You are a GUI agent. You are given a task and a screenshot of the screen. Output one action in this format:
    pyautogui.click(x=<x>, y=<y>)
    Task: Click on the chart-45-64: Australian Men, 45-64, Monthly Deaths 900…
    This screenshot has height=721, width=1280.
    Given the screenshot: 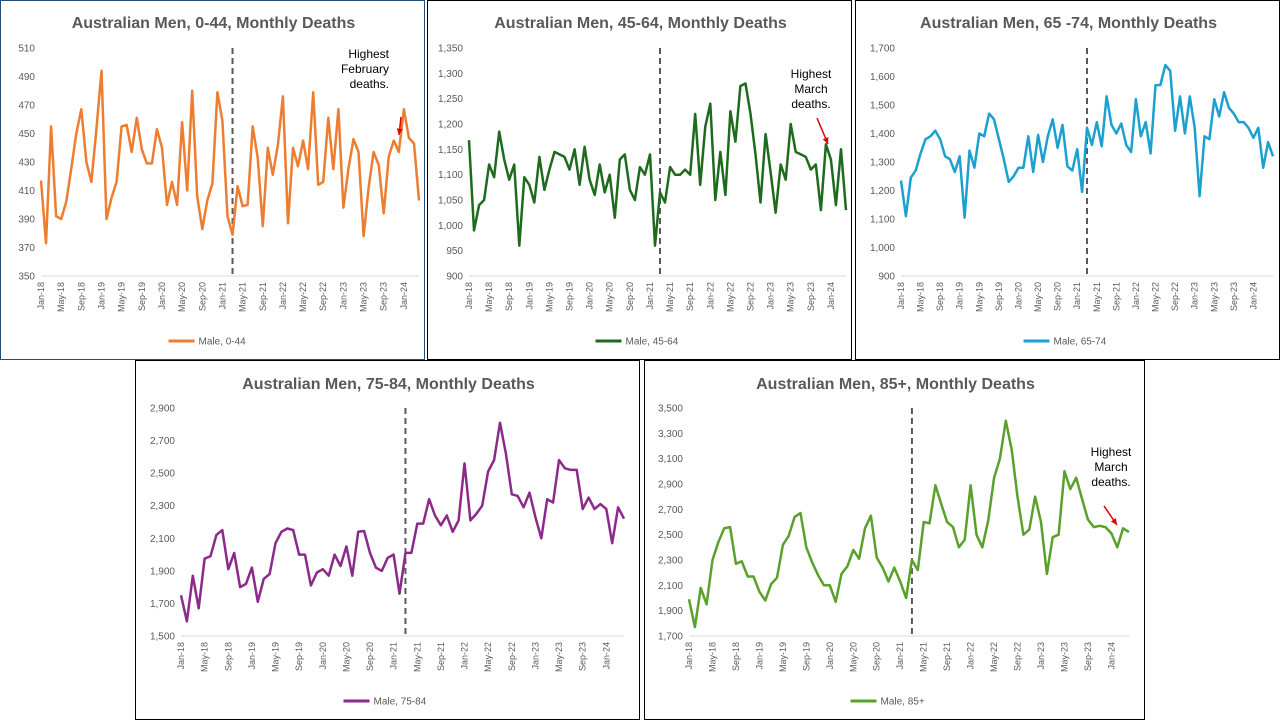 What is the action you would take?
    pyautogui.click(x=643, y=181)
    